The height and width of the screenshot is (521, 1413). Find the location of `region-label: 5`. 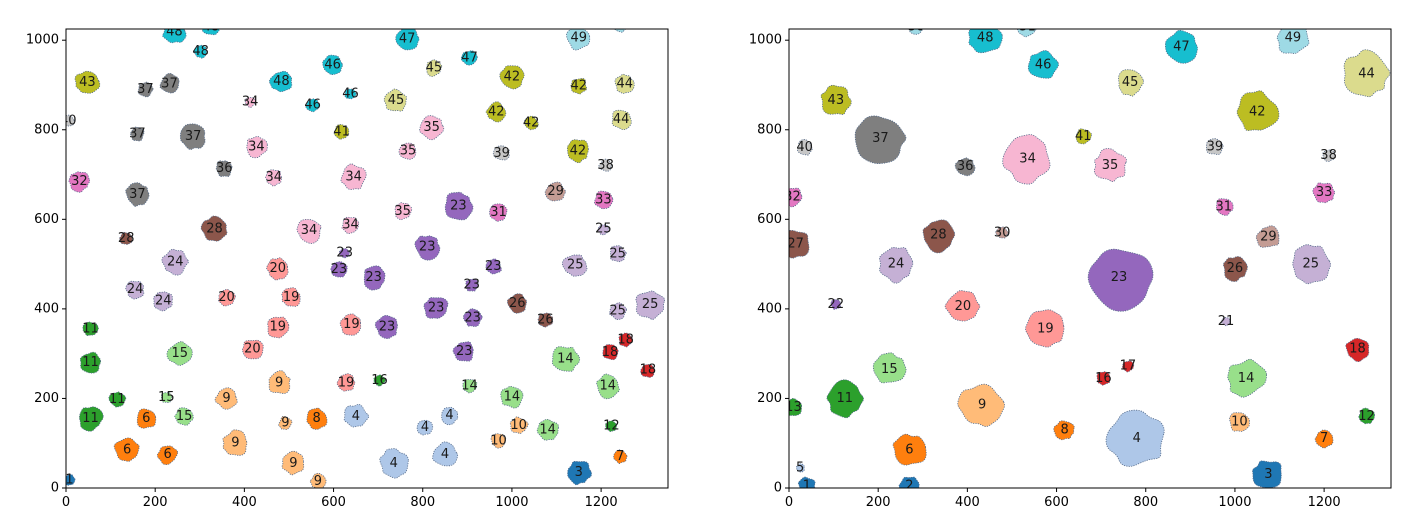

region-label: 5 is located at coordinates (800, 467).